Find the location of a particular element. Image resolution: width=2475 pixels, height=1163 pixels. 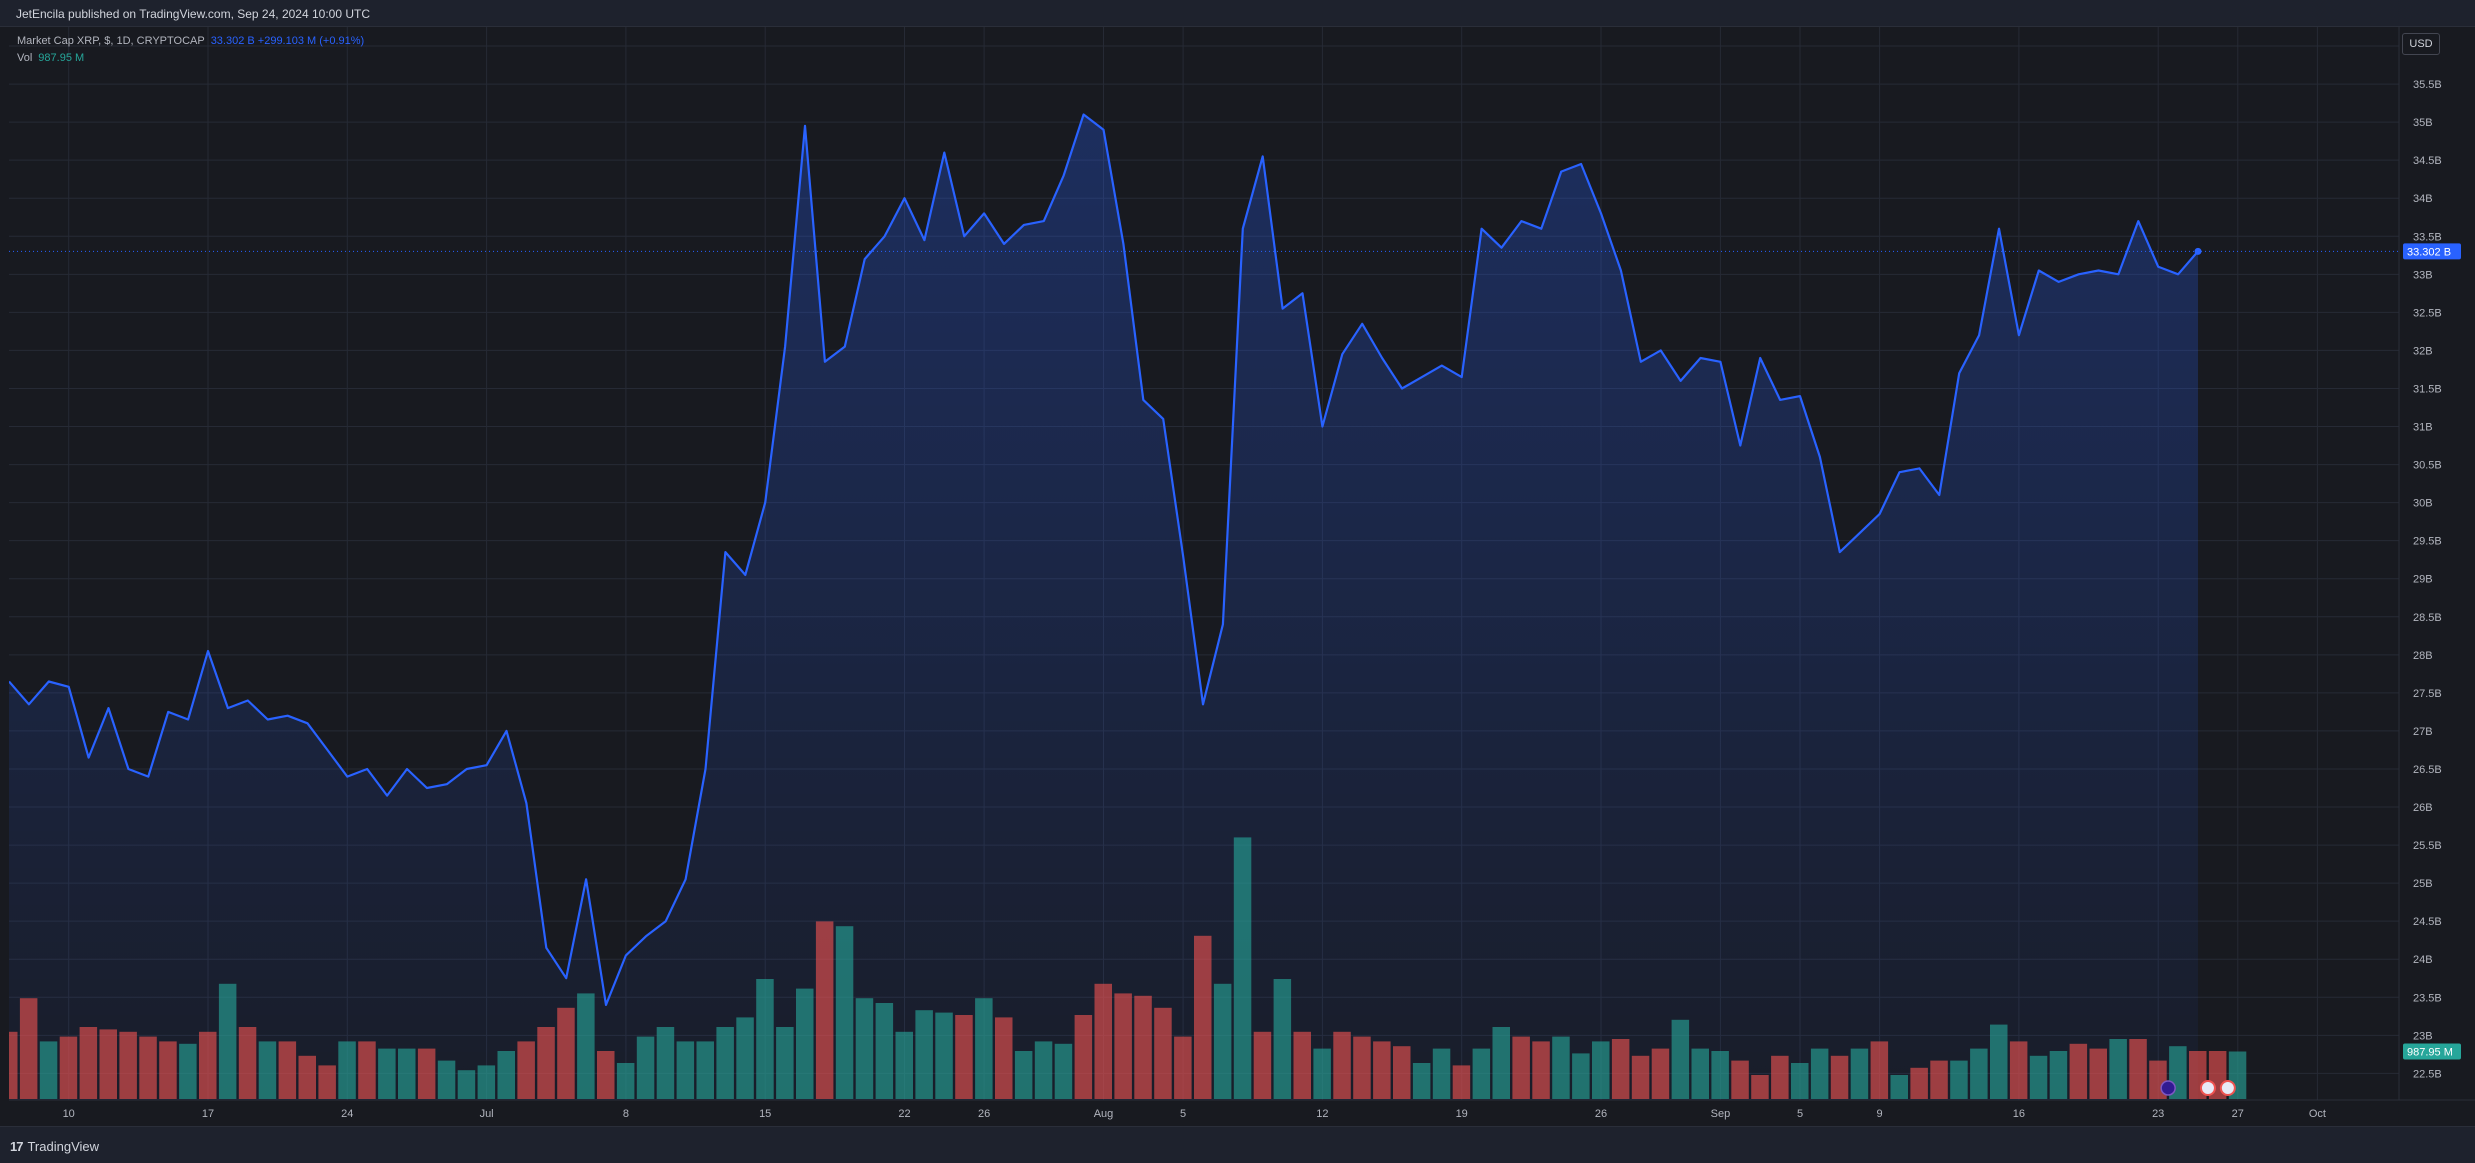

y-tick-label: 28.5B is located at coordinates (2427, 618).